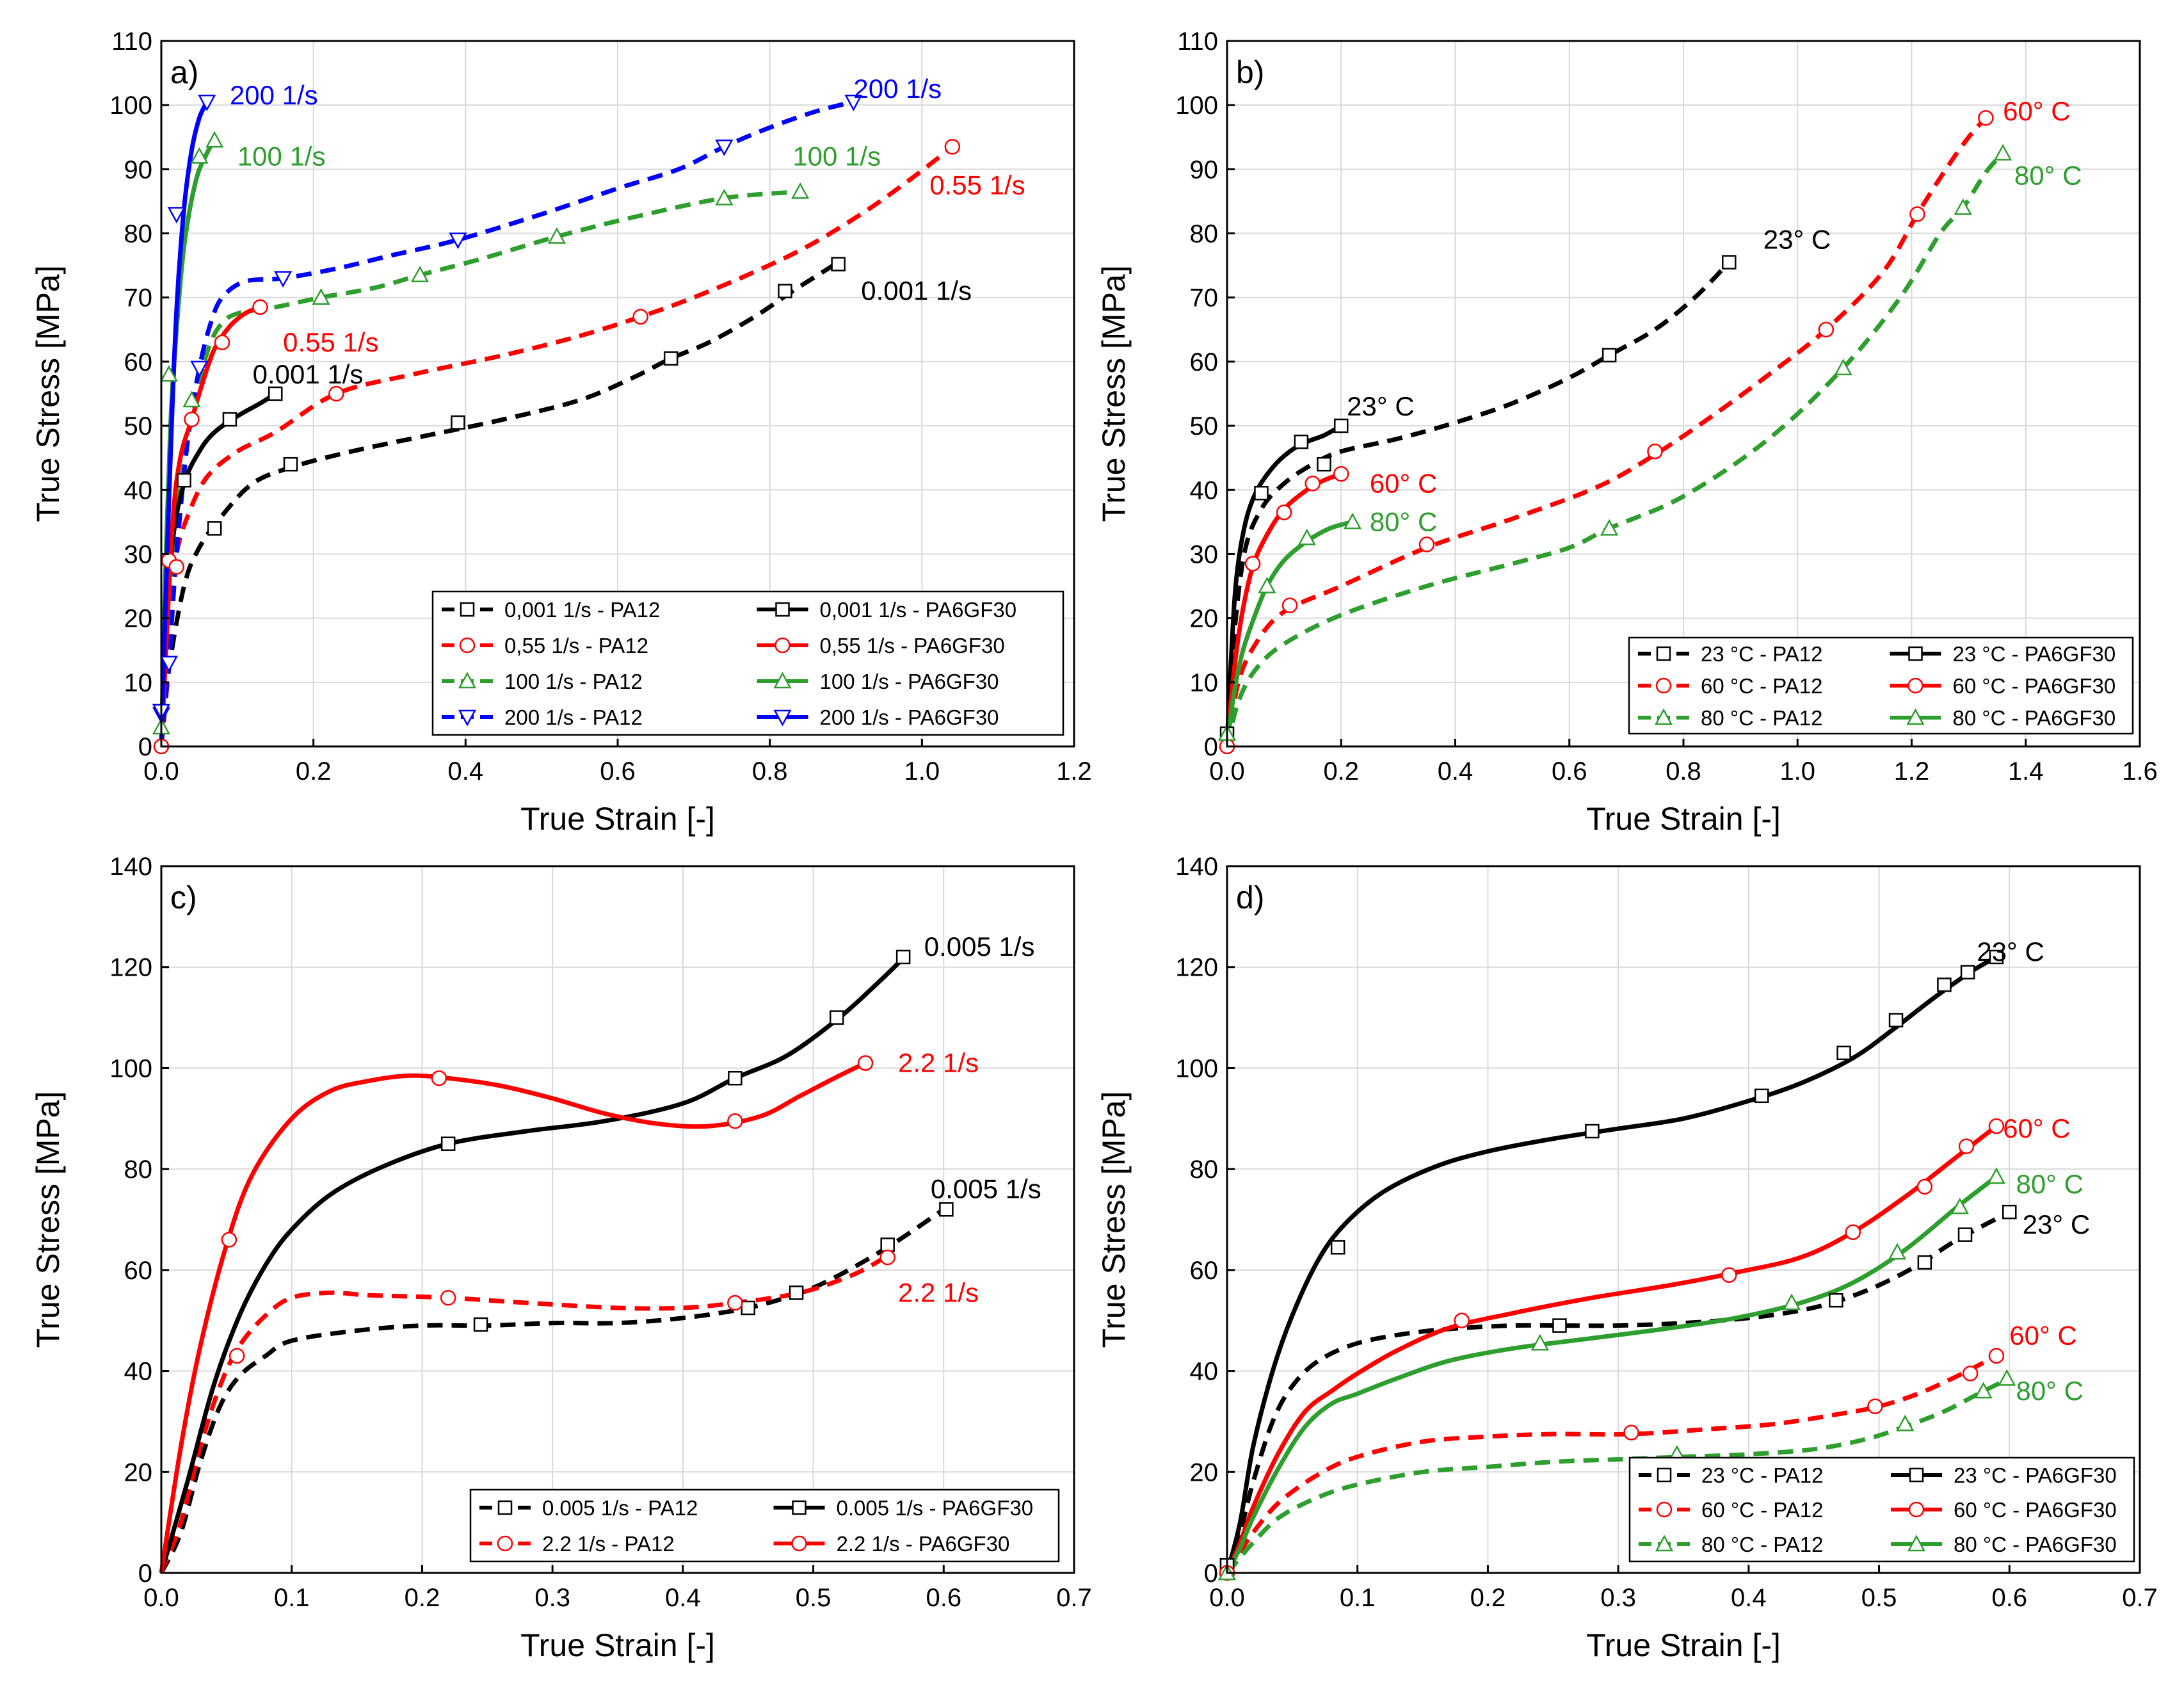 This screenshot has height=1708, width=2184. I want to click on x-tick-label: 1.0, so click(922, 771).